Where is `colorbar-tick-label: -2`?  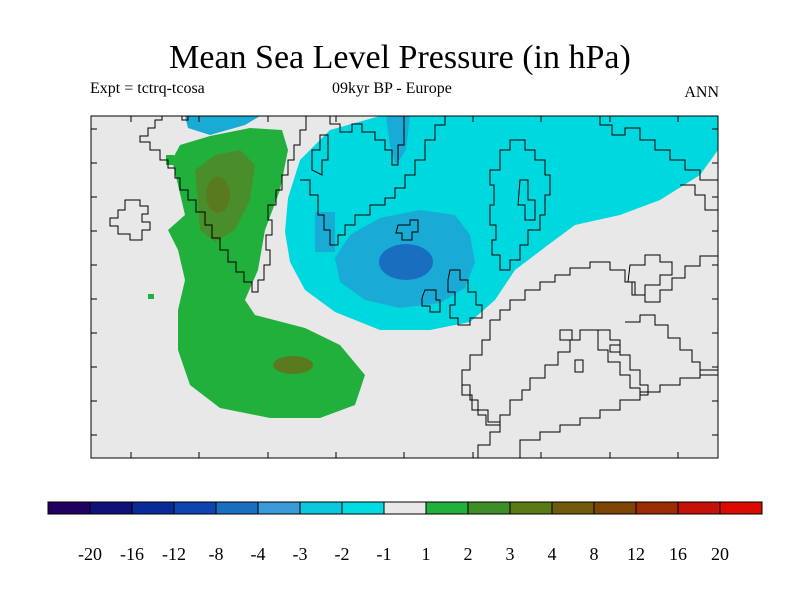 colorbar-tick-label: -2 is located at coordinates (342, 554).